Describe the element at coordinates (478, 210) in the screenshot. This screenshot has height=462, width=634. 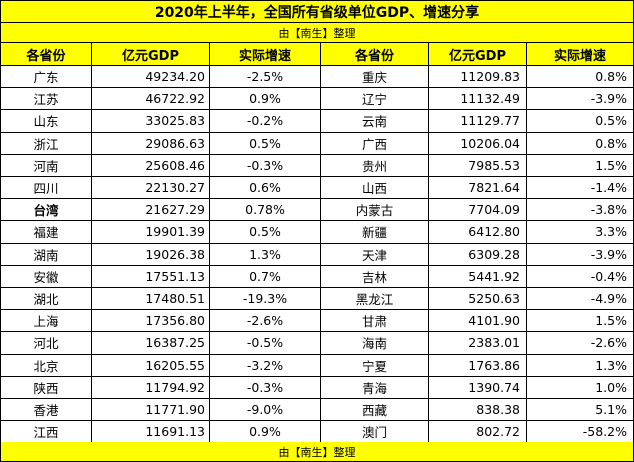
I see `gdp-cell: 7704.09` at that location.